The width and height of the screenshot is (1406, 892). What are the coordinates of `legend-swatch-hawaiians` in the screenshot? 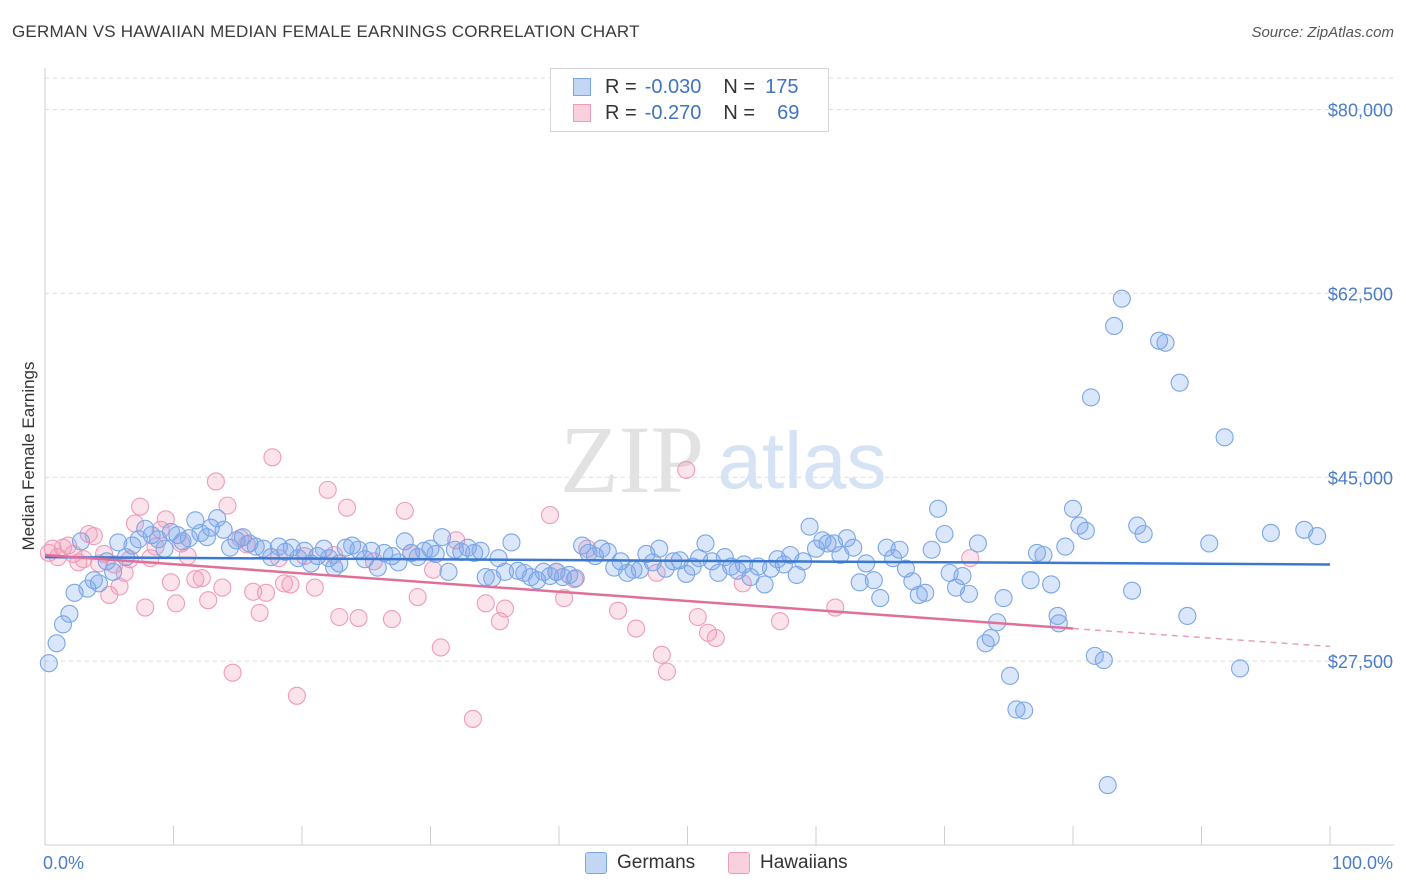 It's located at (582, 113).